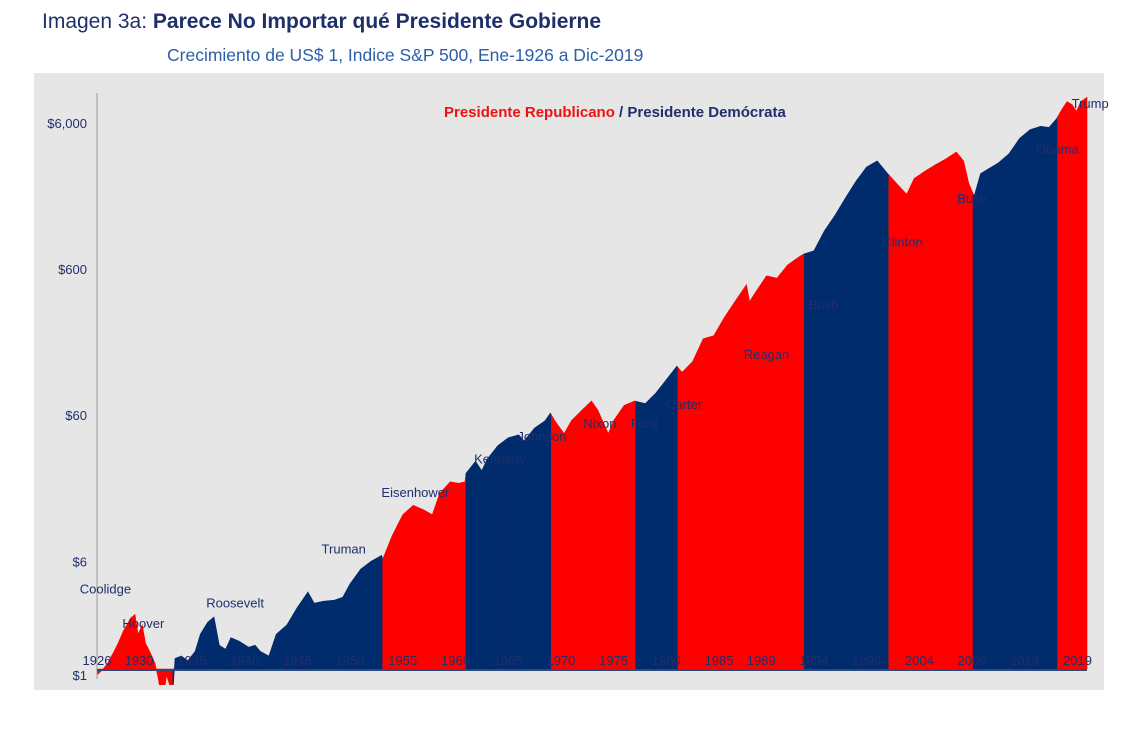 The height and width of the screenshot is (753, 1125). I want to click on legend-democrat: Presidente Demócrata, so click(706, 112).